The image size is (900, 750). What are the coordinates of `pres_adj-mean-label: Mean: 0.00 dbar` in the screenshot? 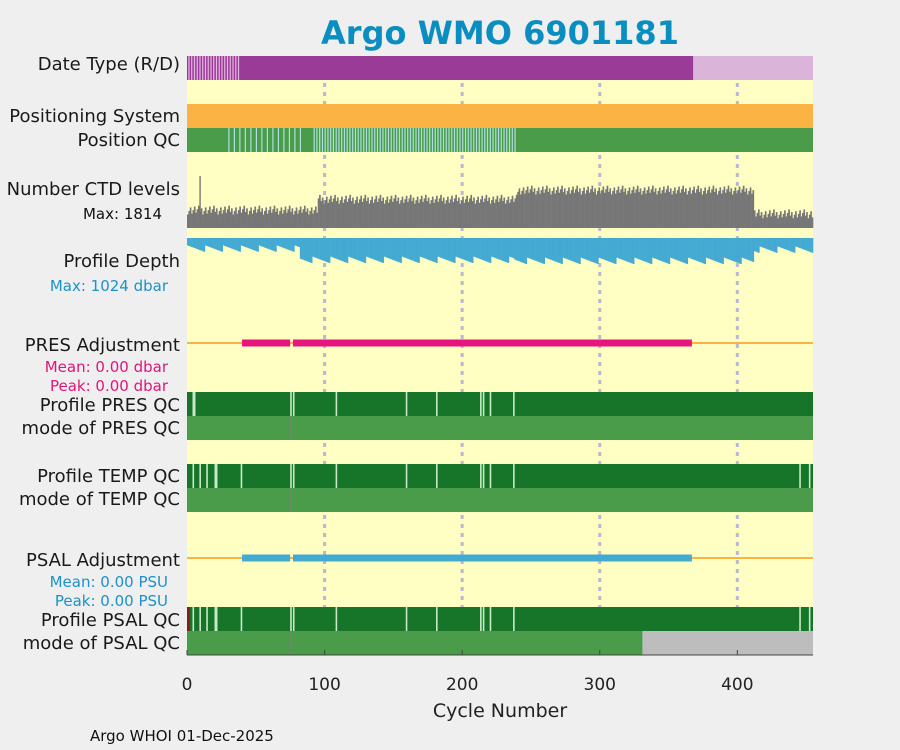 It's located at (107, 367).